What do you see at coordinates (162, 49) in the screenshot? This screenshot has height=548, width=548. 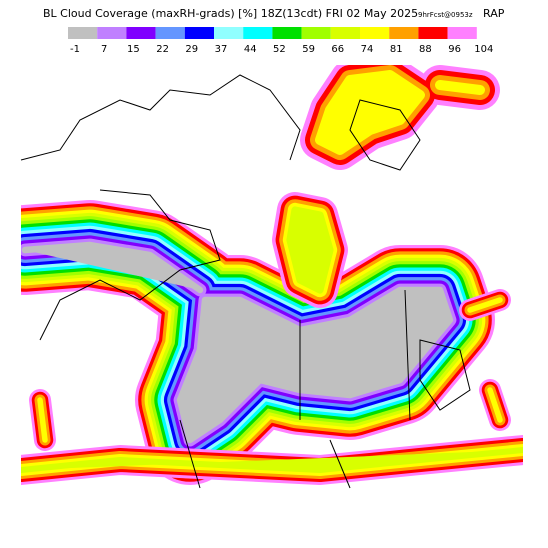 I see `colorbar-label: 22` at bounding box center [162, 49].